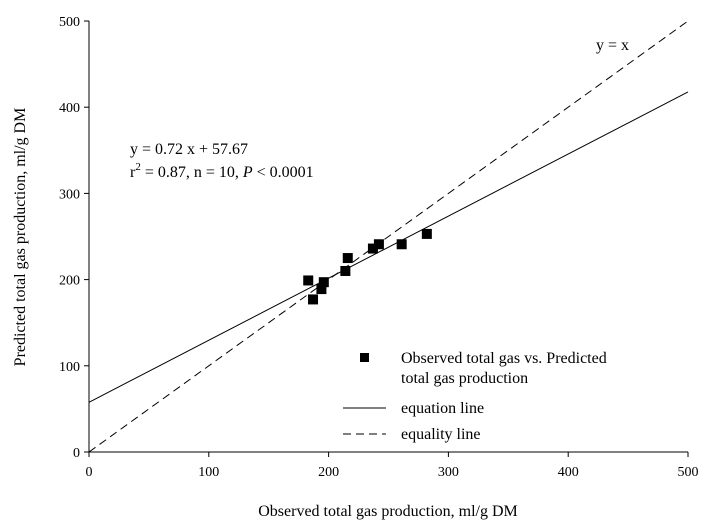  I want to click on stats-annotation: r2 = 0.87, n = 10, P < 0.0001, so click(222, 171).